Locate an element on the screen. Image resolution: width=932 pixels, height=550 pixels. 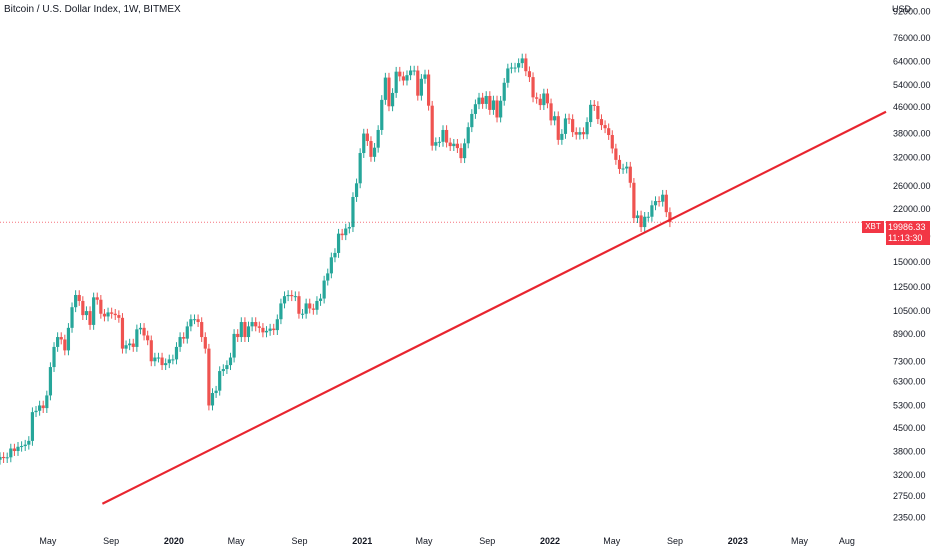
price-tick-label: 3800.00 is located at coordinates (909, 451).